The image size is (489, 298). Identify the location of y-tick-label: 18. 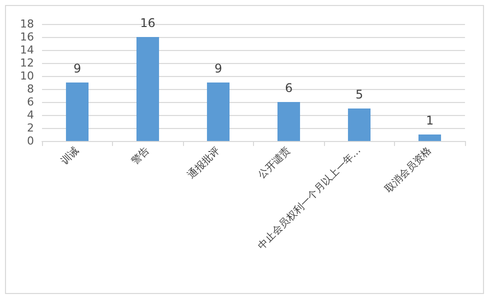
(27, 24).